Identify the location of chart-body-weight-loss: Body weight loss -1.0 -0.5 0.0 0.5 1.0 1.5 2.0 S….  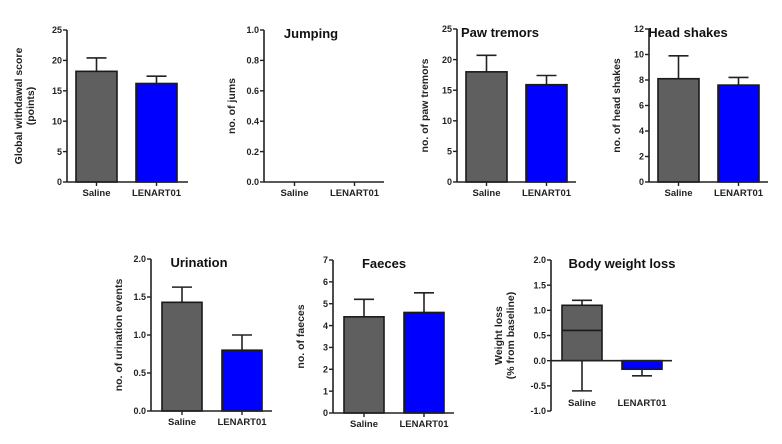
(584, 335).